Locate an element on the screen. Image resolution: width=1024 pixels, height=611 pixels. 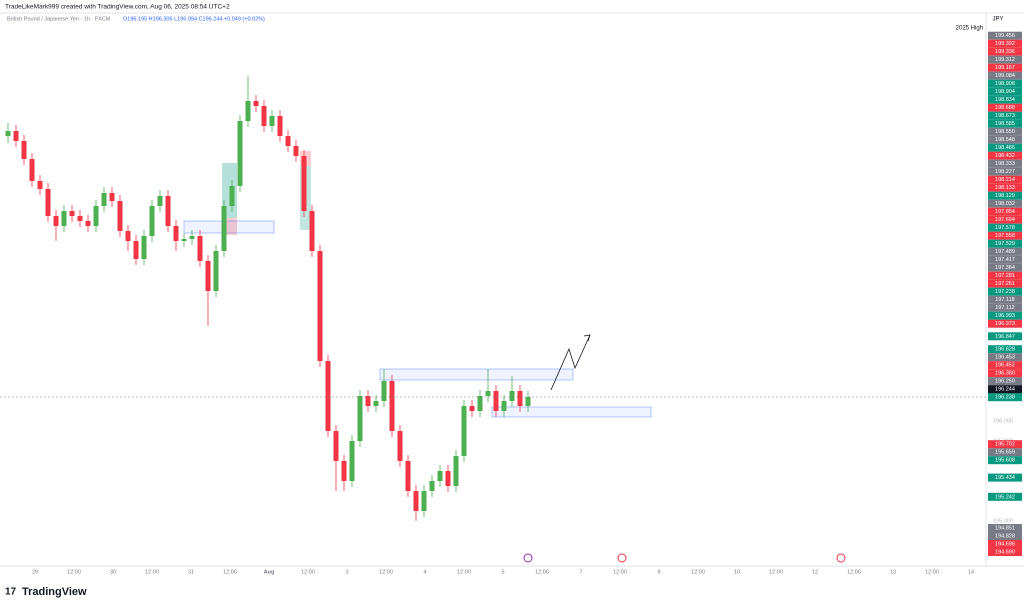
price-tag-label: 196.993 is located at coordinates (1005, 316).